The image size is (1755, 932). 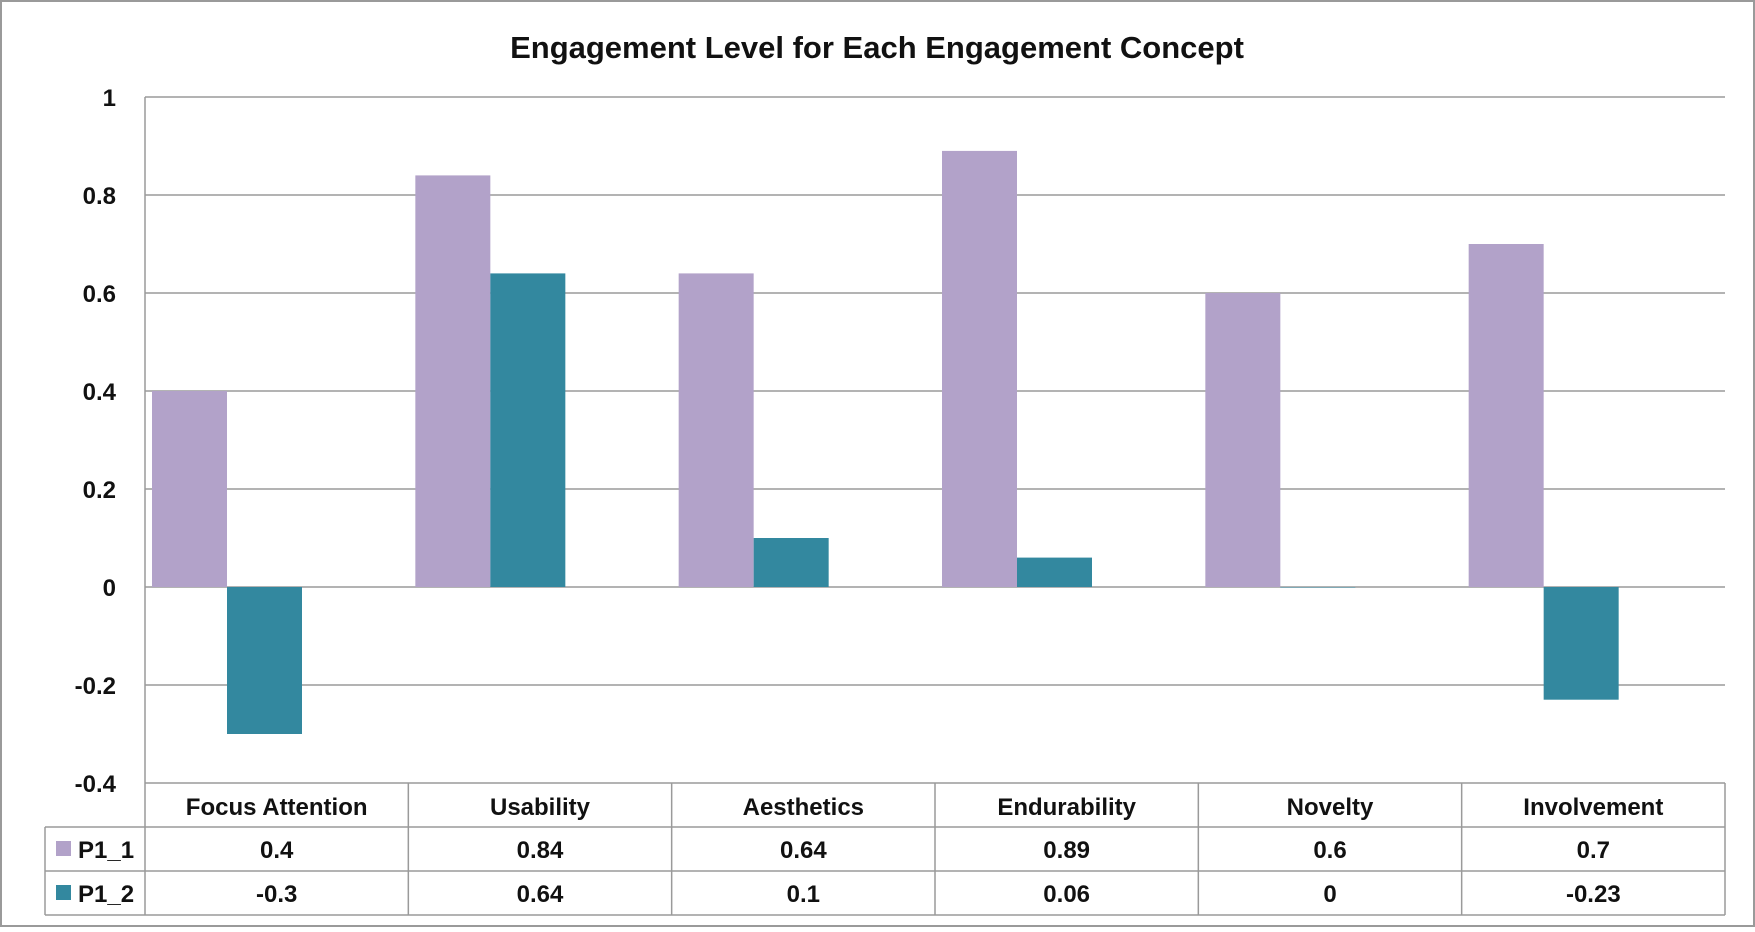 I want to click on legend-label: P1_2, so click(x=106, y=894).